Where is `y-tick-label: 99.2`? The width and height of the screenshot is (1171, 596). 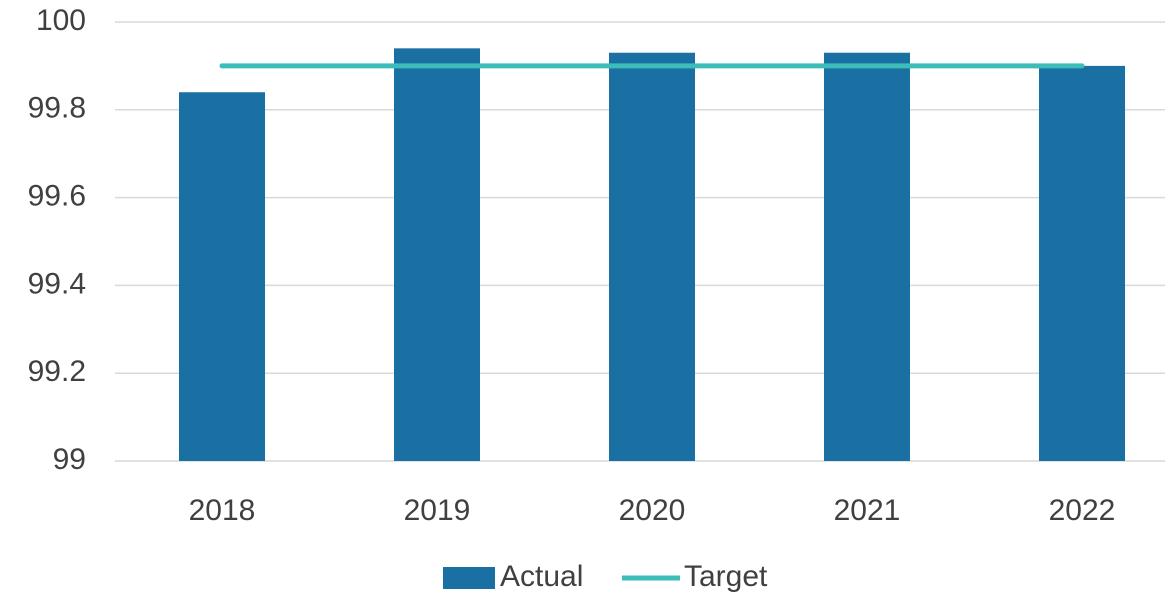
y-tick-label: 99.2 is located at coordinates (57, 371).